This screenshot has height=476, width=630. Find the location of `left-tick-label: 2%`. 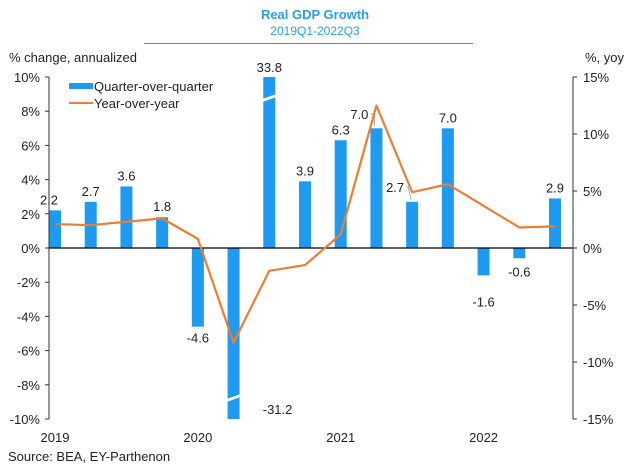

left-tick-label: 2% is located at coordinates (30, 214).